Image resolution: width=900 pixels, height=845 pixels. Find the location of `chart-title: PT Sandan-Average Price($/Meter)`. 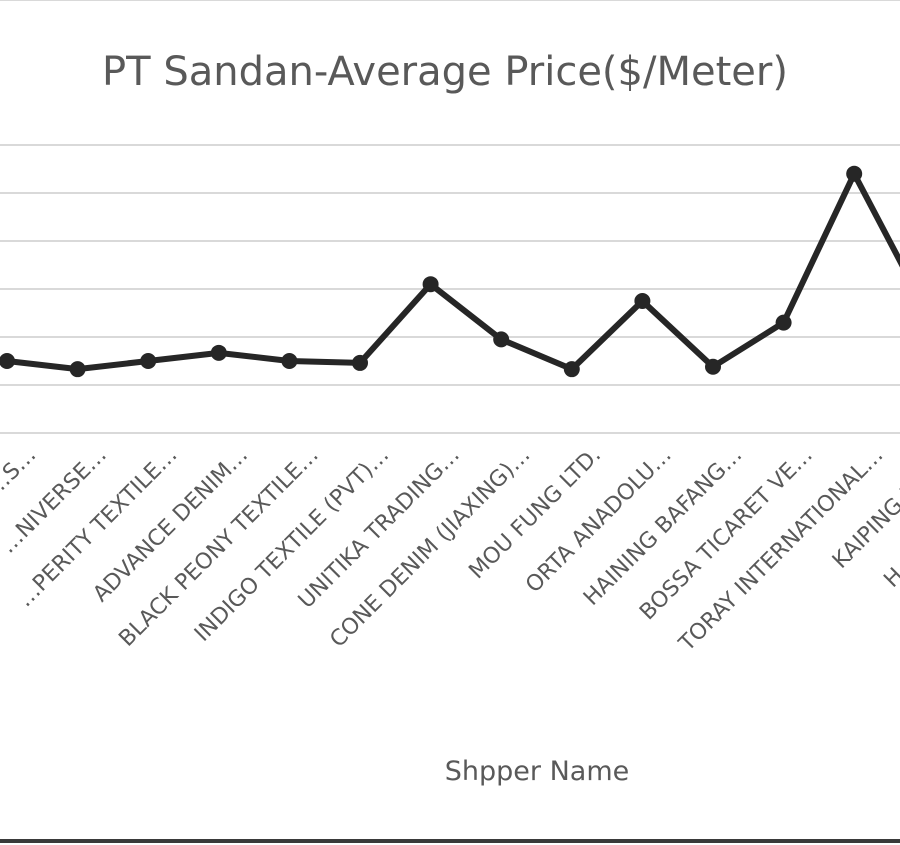

chart-title: PT Sandan-Average Price($/Meter) is located at coordinates (445, 72).